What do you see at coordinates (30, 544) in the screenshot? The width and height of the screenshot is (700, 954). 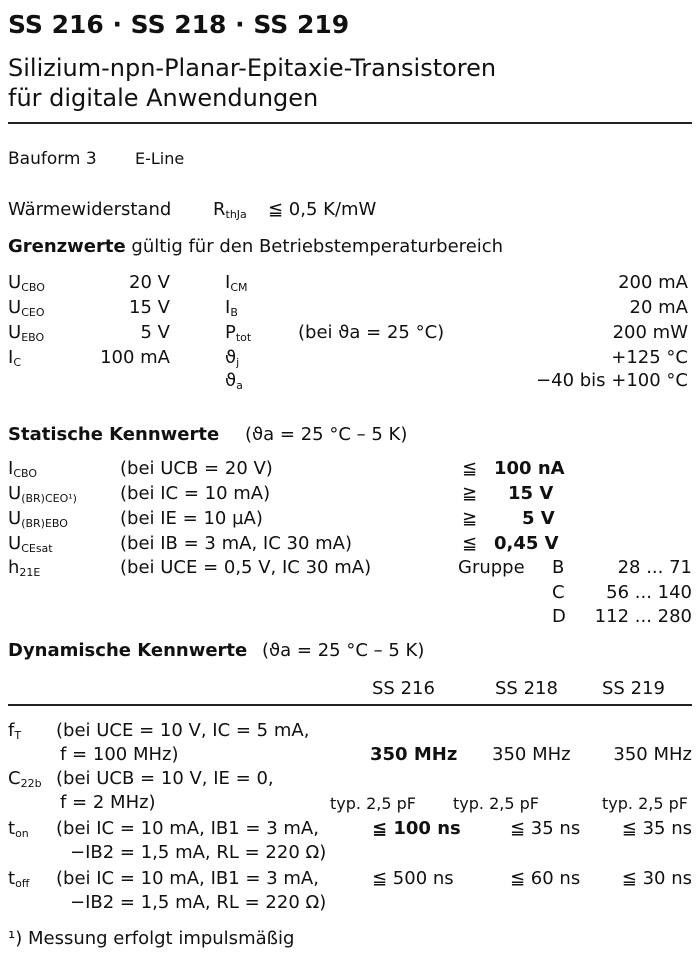 I see `statisch-sym: UCEsat` at bounding box center [30, 544].